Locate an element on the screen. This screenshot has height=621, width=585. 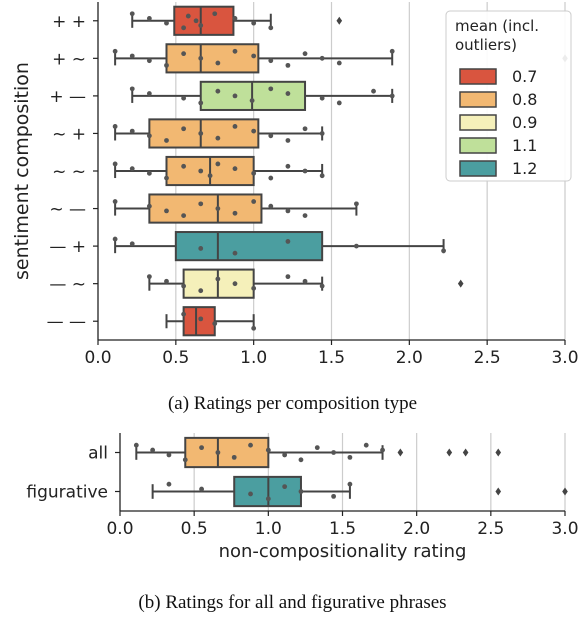
y-tick-label: + — is located at coordinates (67, 97).